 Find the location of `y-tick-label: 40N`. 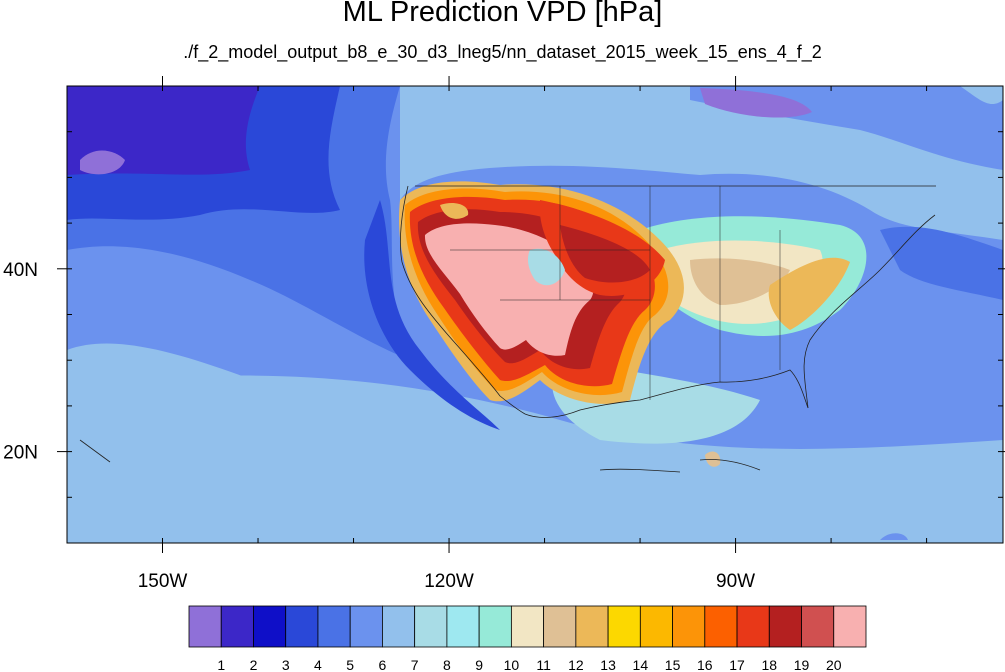

y-tick-label: 40N is located at coordinates (20, 270).